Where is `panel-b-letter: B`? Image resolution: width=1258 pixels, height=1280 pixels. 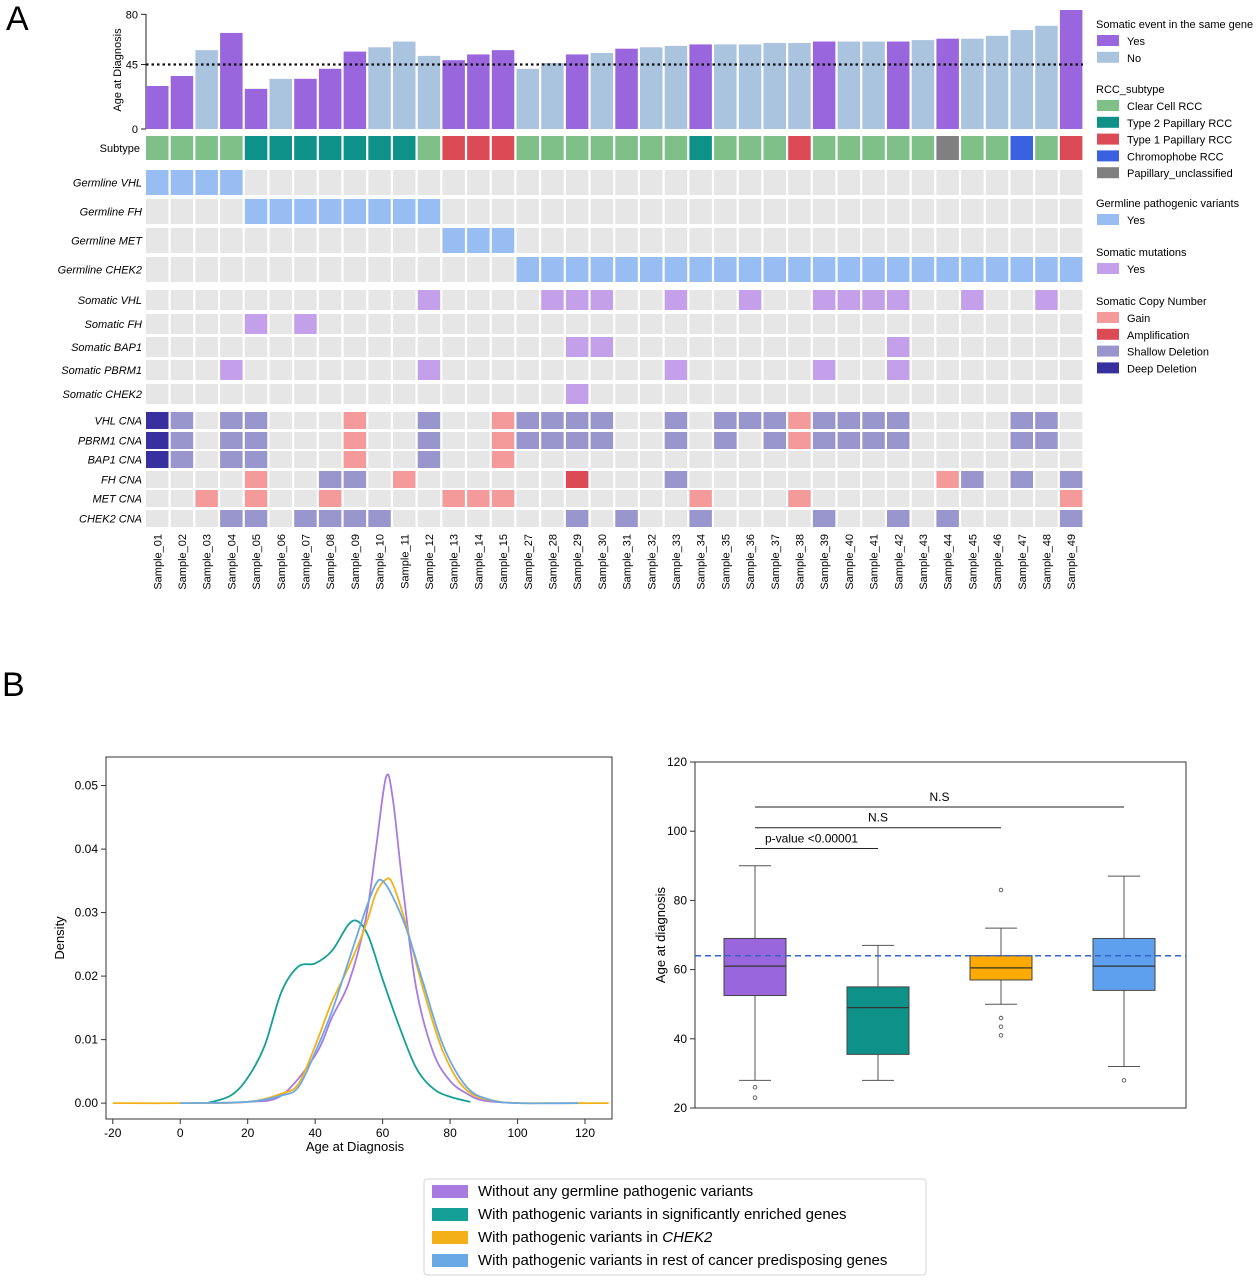 panel-b-letter: B is located at coordinates (13, 685).